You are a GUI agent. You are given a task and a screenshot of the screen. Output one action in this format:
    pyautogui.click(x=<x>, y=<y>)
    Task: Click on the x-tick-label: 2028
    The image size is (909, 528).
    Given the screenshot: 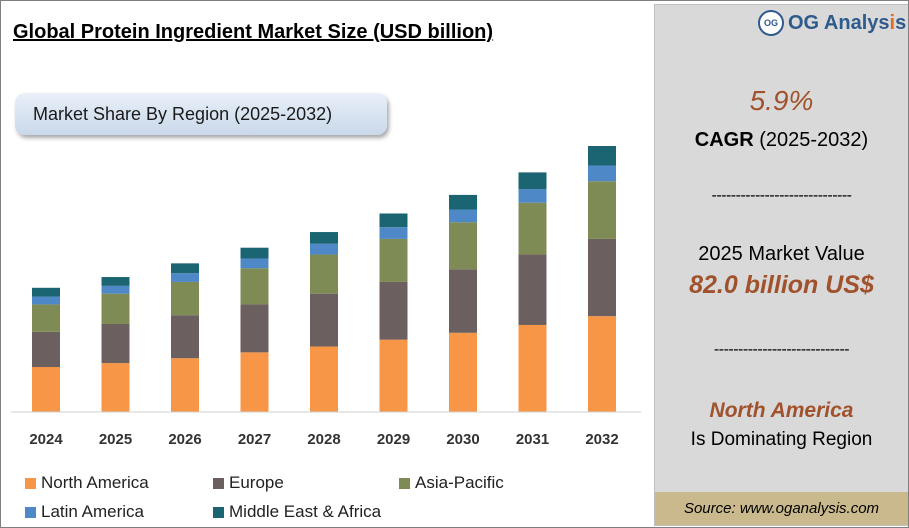 What is the action you would take?
    pyautogui.click(x=323, y=439)
    